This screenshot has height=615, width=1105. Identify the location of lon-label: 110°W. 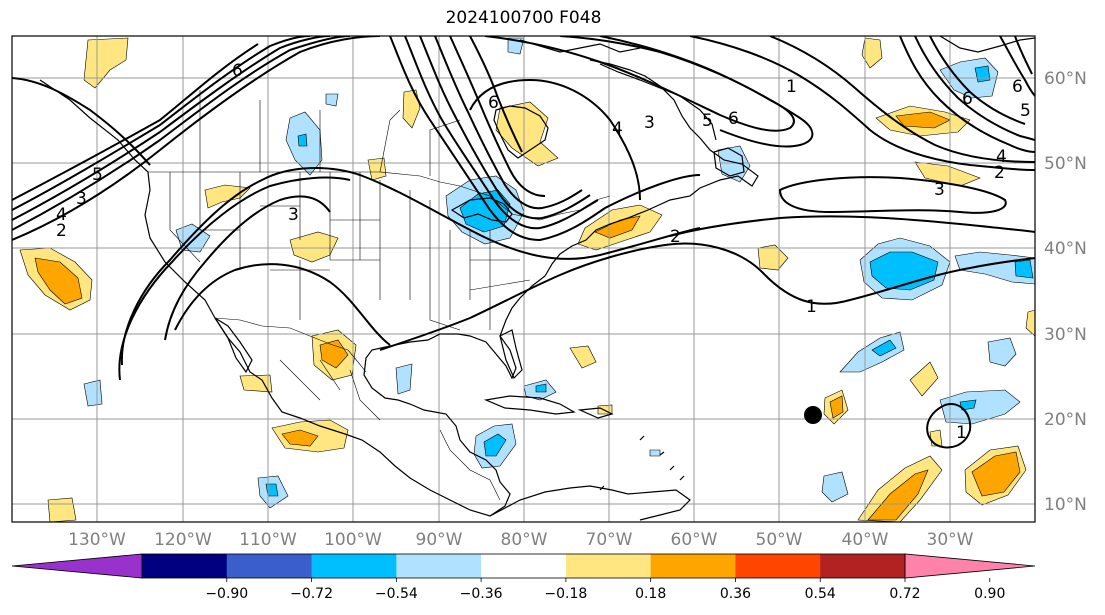
(268, 540).